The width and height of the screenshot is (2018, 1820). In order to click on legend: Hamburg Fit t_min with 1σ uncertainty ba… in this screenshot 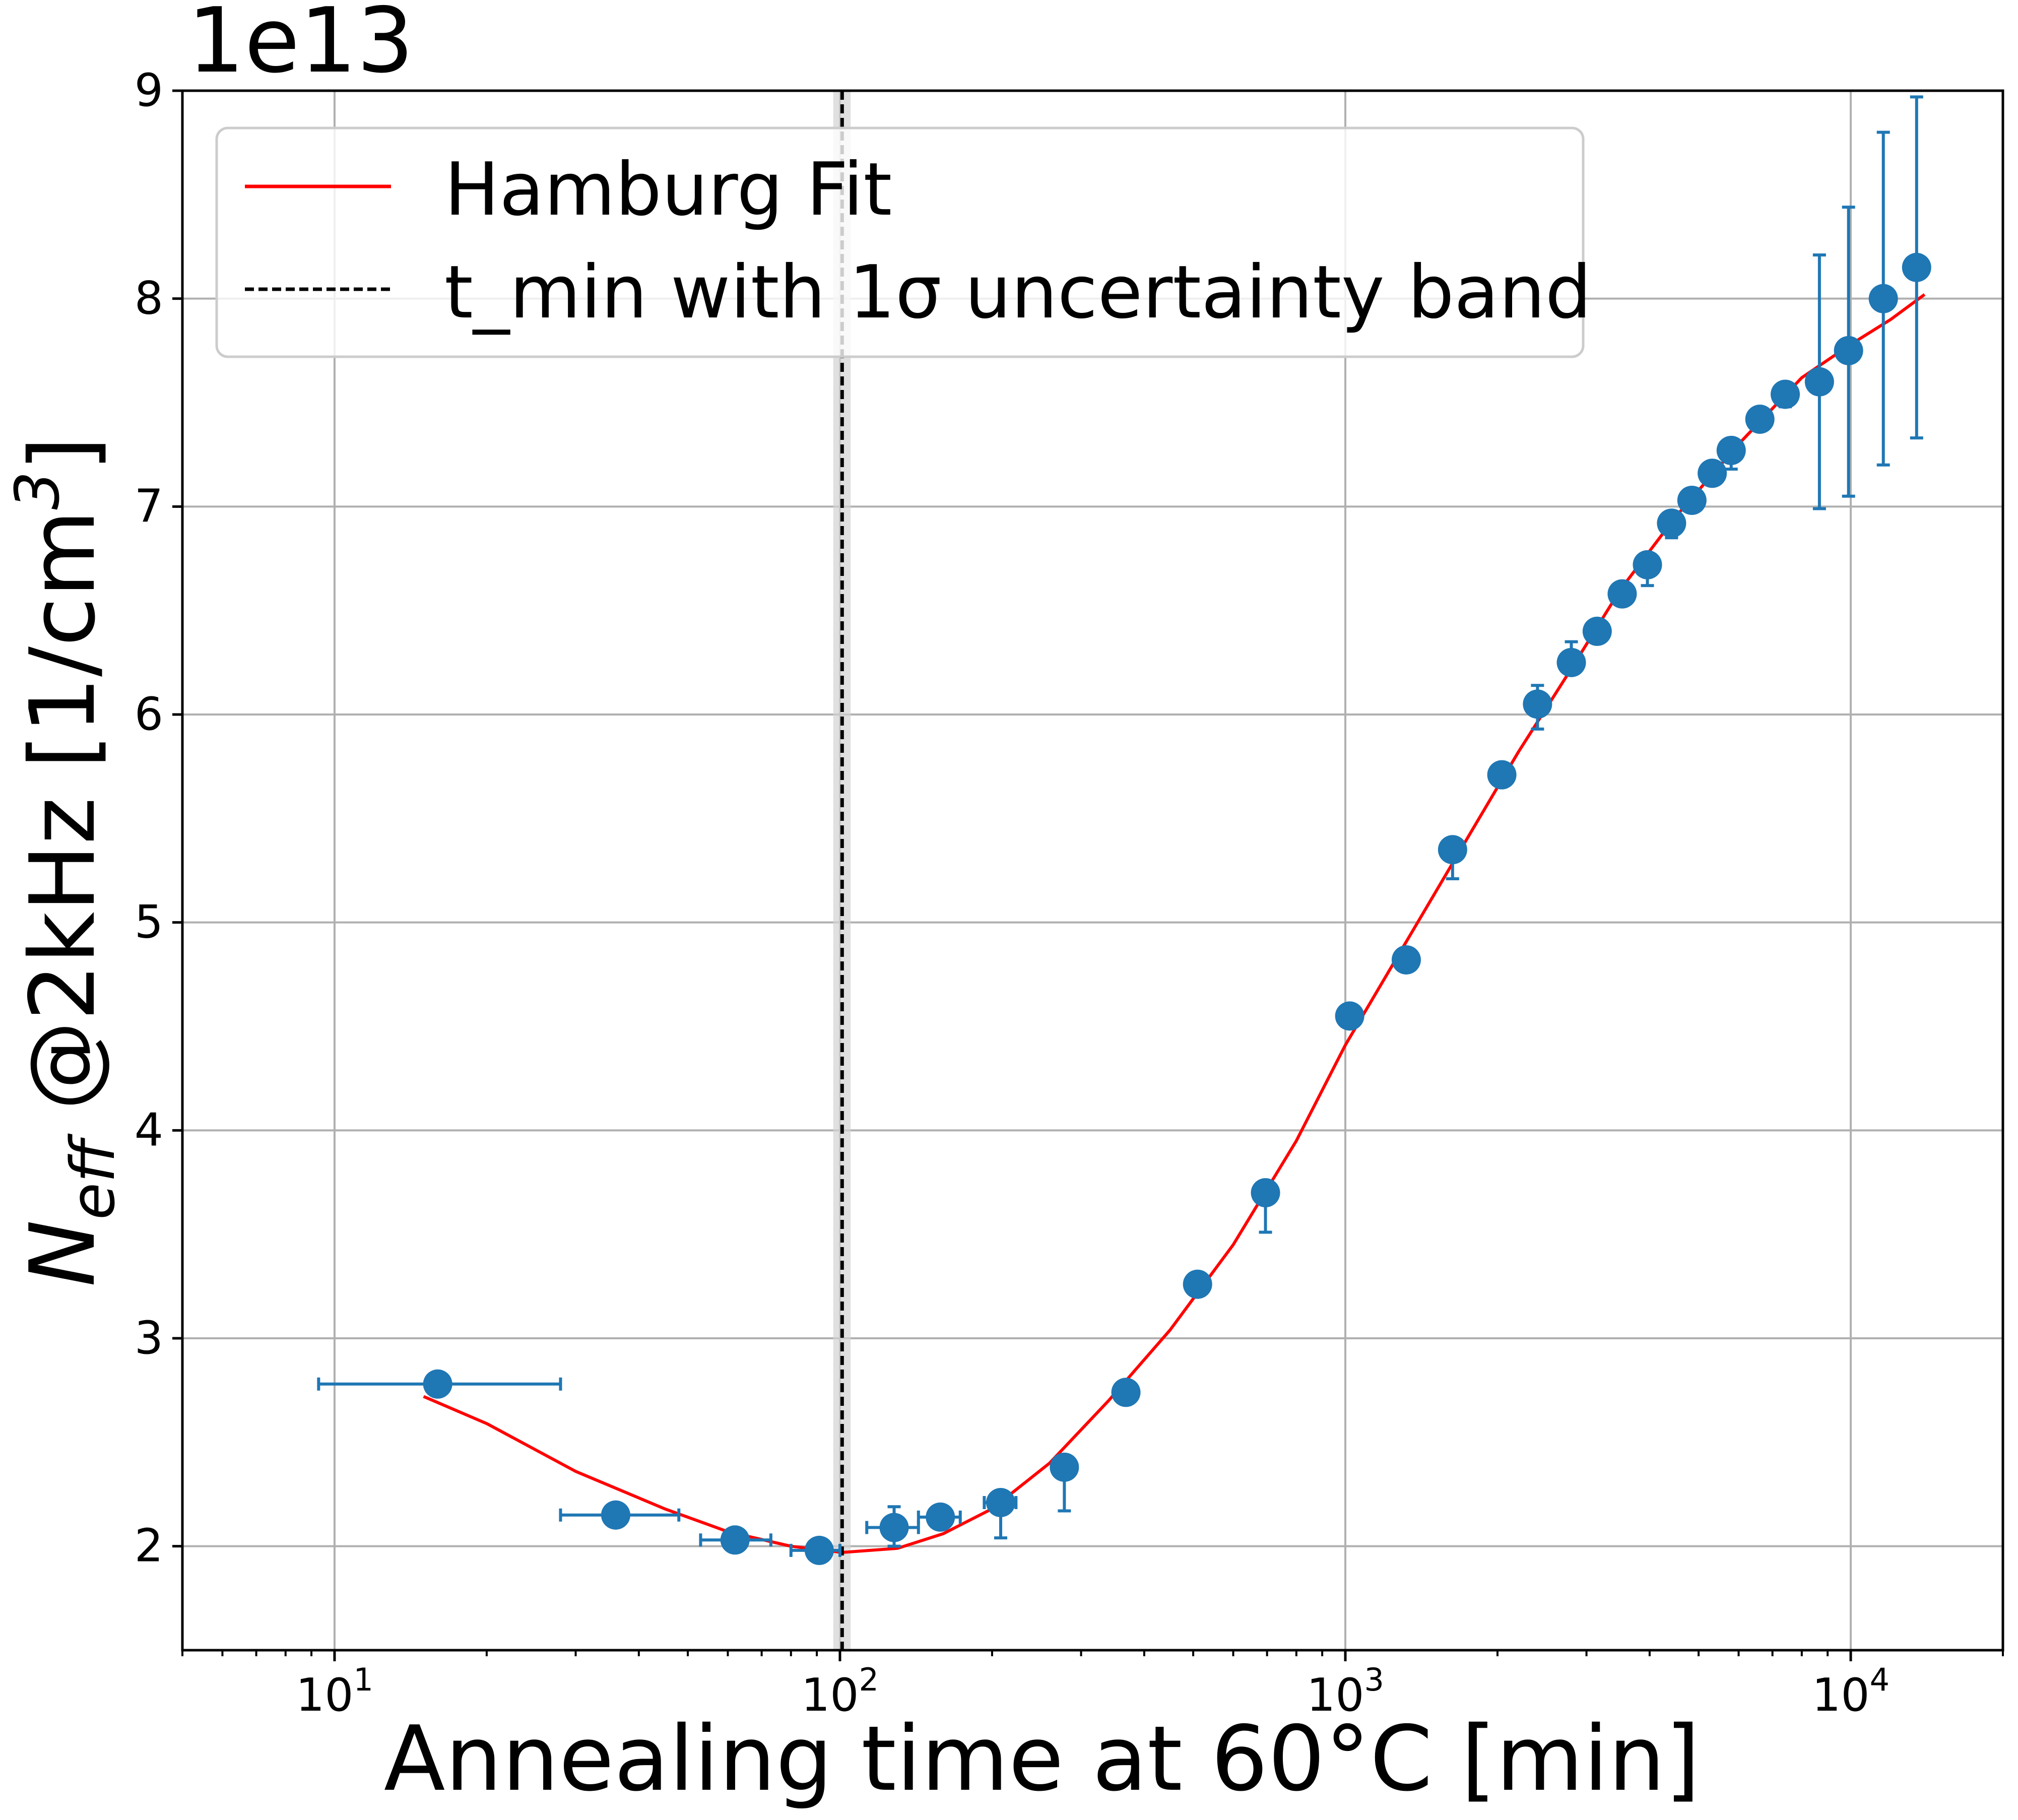, I will do `click(903, 242)`.